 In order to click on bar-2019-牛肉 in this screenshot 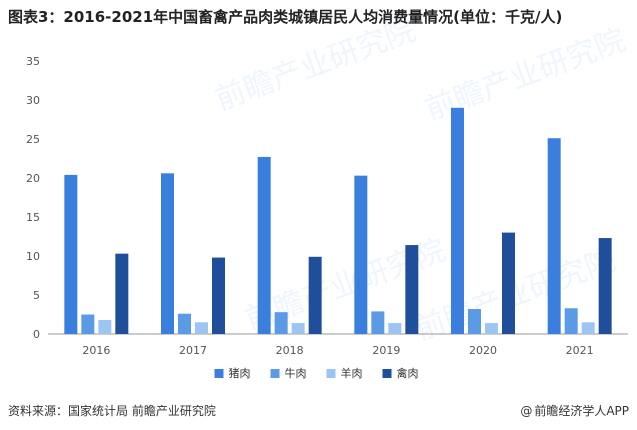, I will do `click(378, 322)`.